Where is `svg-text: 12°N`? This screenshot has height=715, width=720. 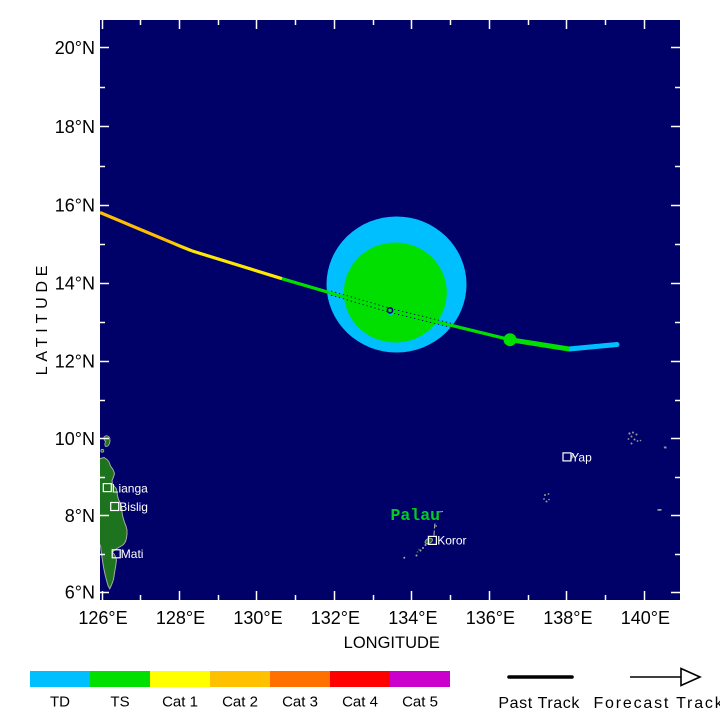 svg-text: 12°N is located at coordinates (75, 361).